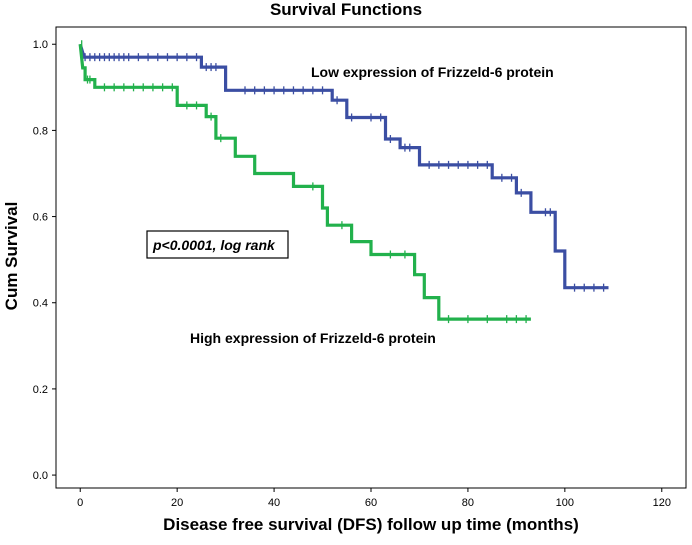 The image size is (692, 545). I want to click on y-tick-label: 0.6, so click(40, 218).